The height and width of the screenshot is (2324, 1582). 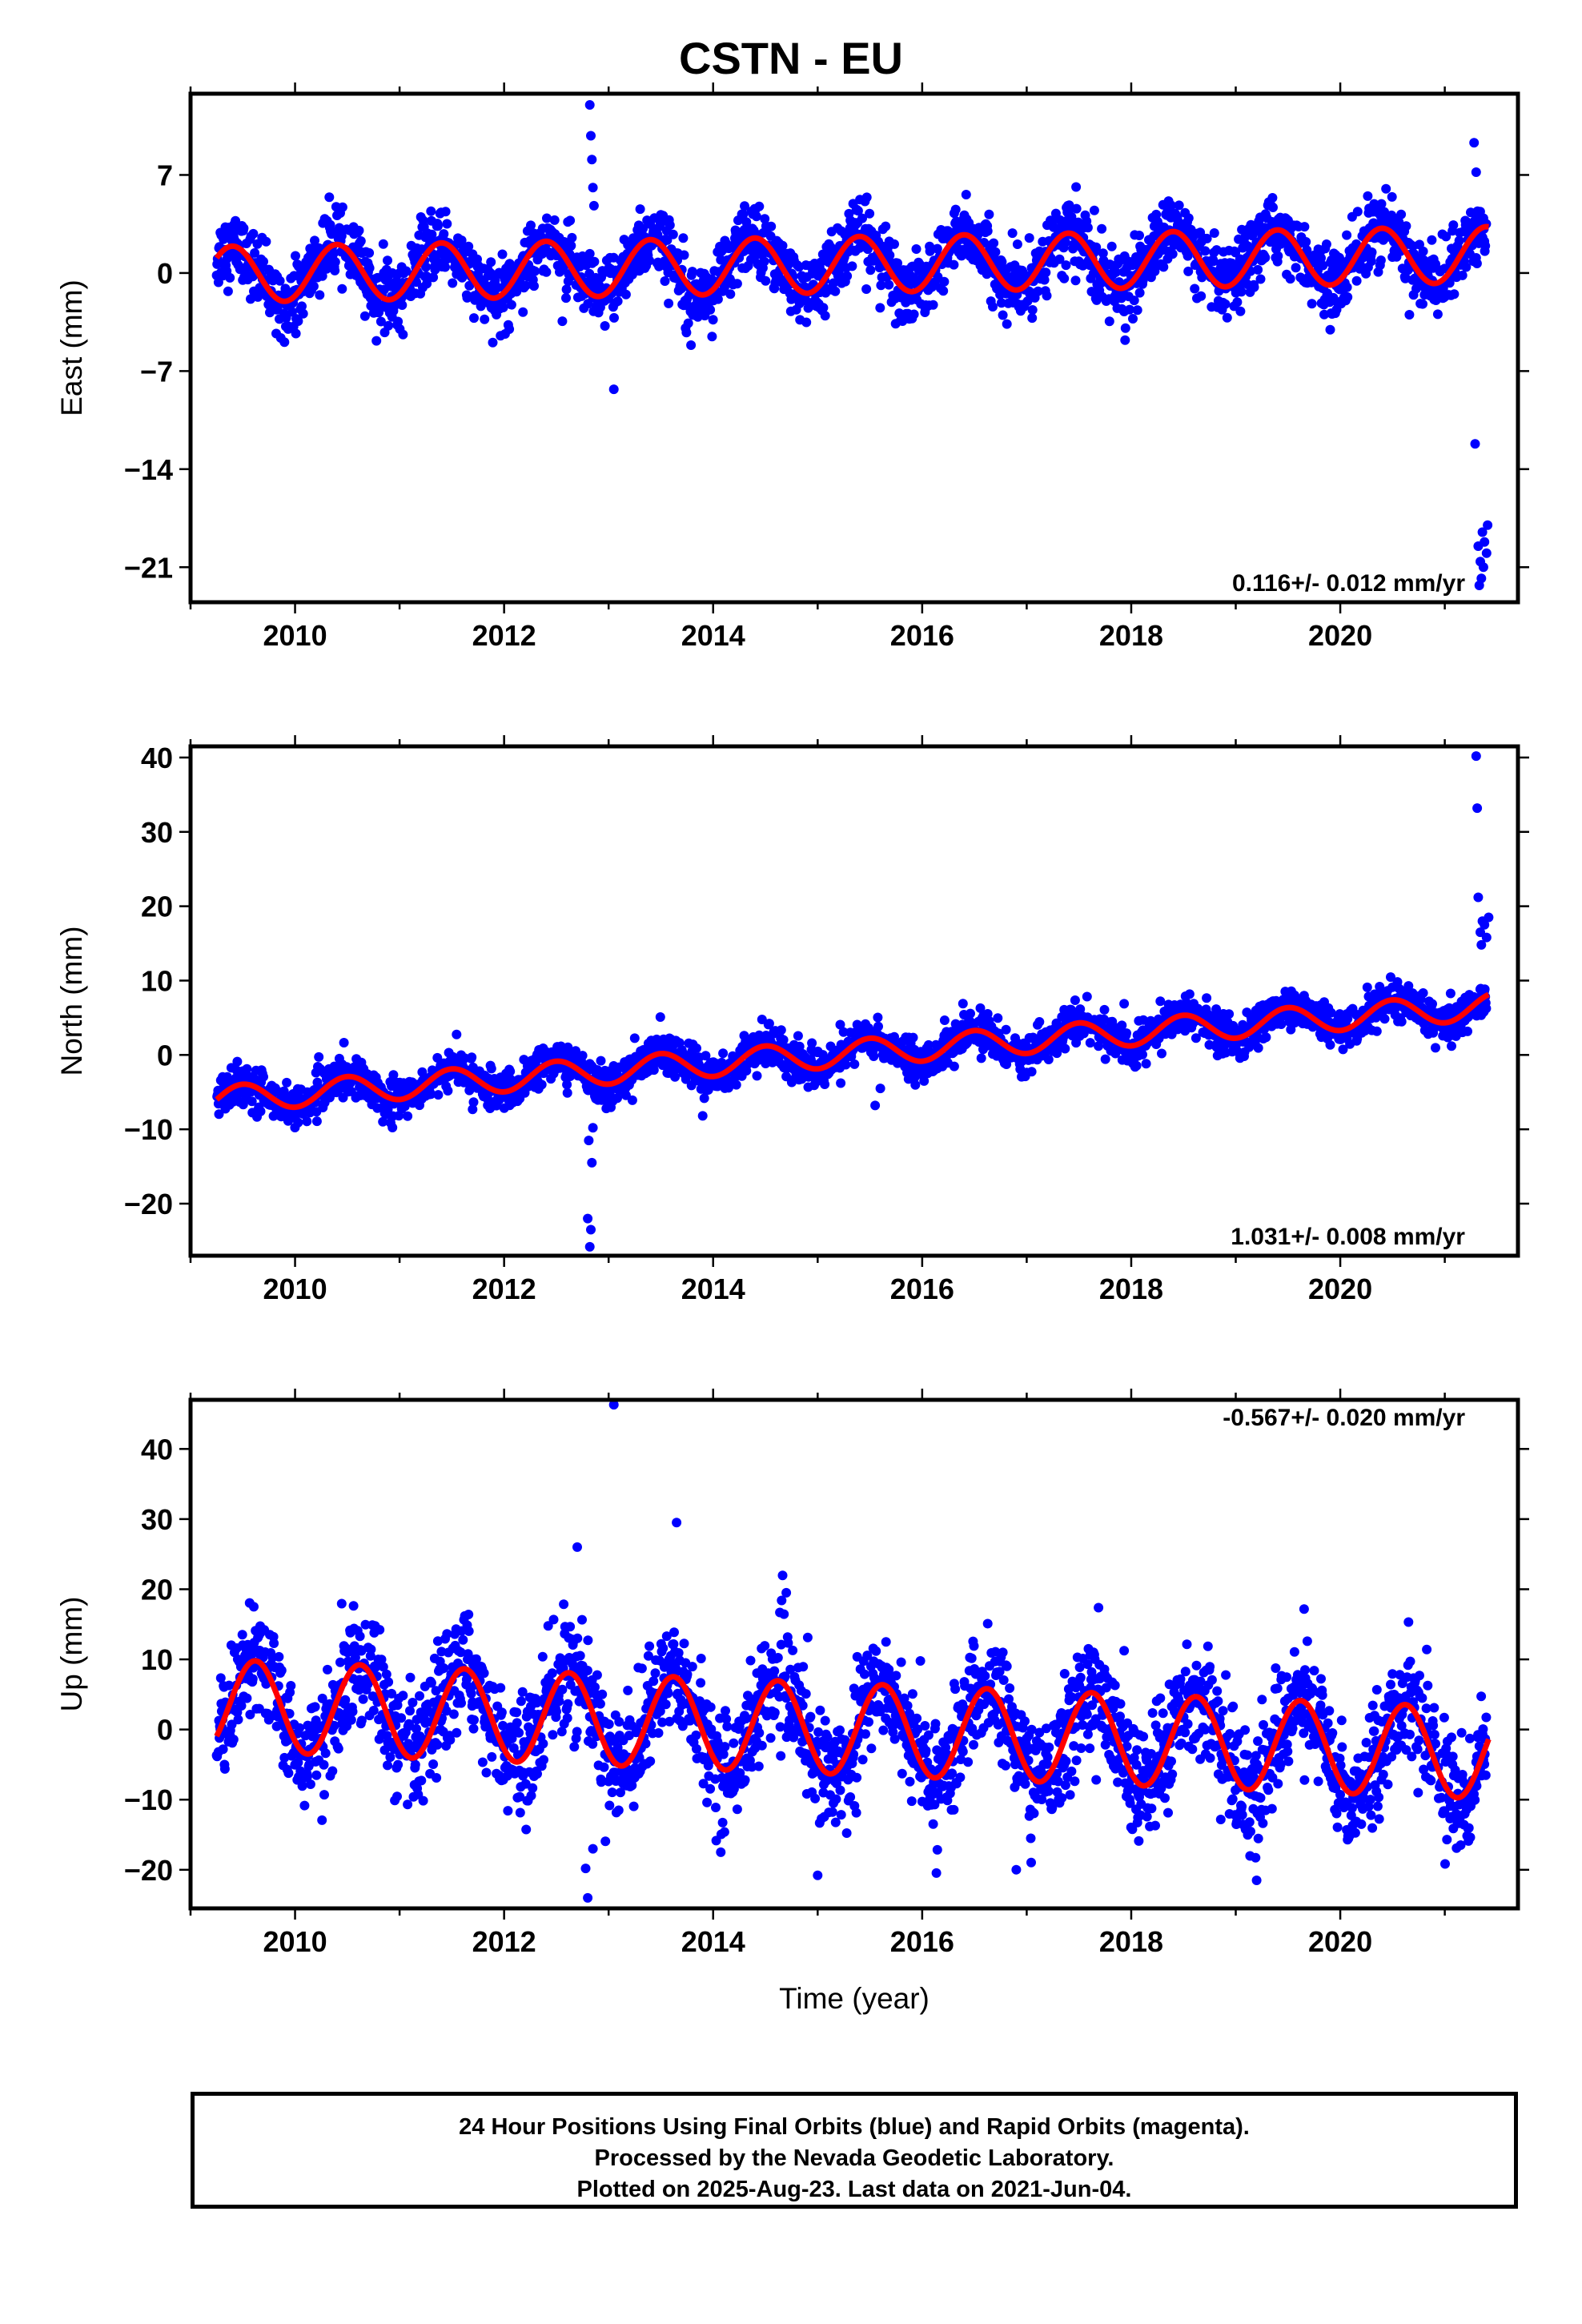 I want to click on y-tick-label: −14, so click(x=148, y=470).